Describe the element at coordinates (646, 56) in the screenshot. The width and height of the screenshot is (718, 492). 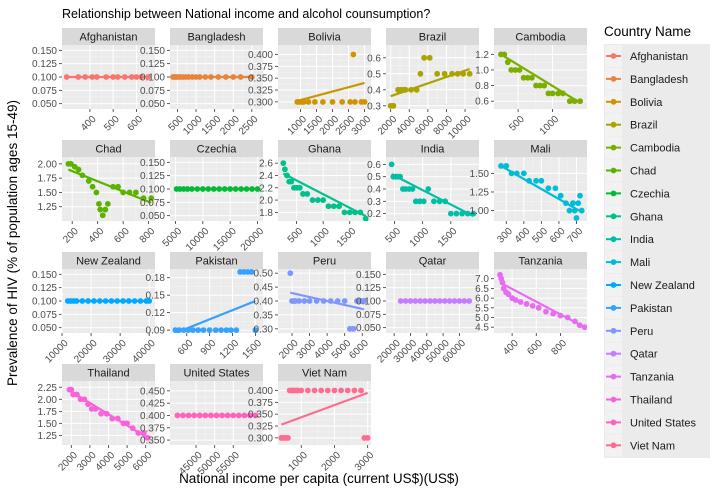
I see `legend-item-afghanistan: Afghanistan` at that location.